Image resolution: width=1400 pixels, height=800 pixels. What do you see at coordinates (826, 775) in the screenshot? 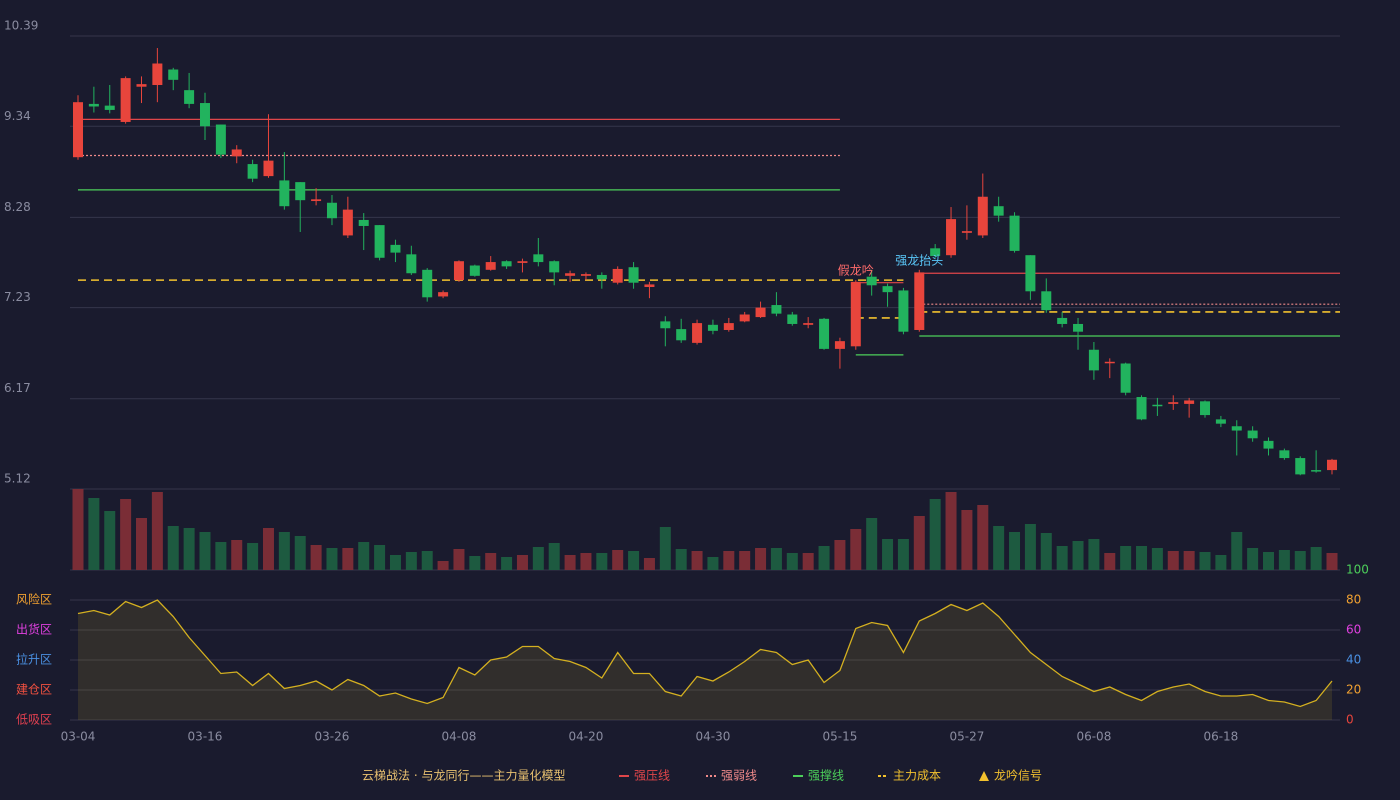
I see `legend-label: 强撑线` at bounding box center [826, 775].